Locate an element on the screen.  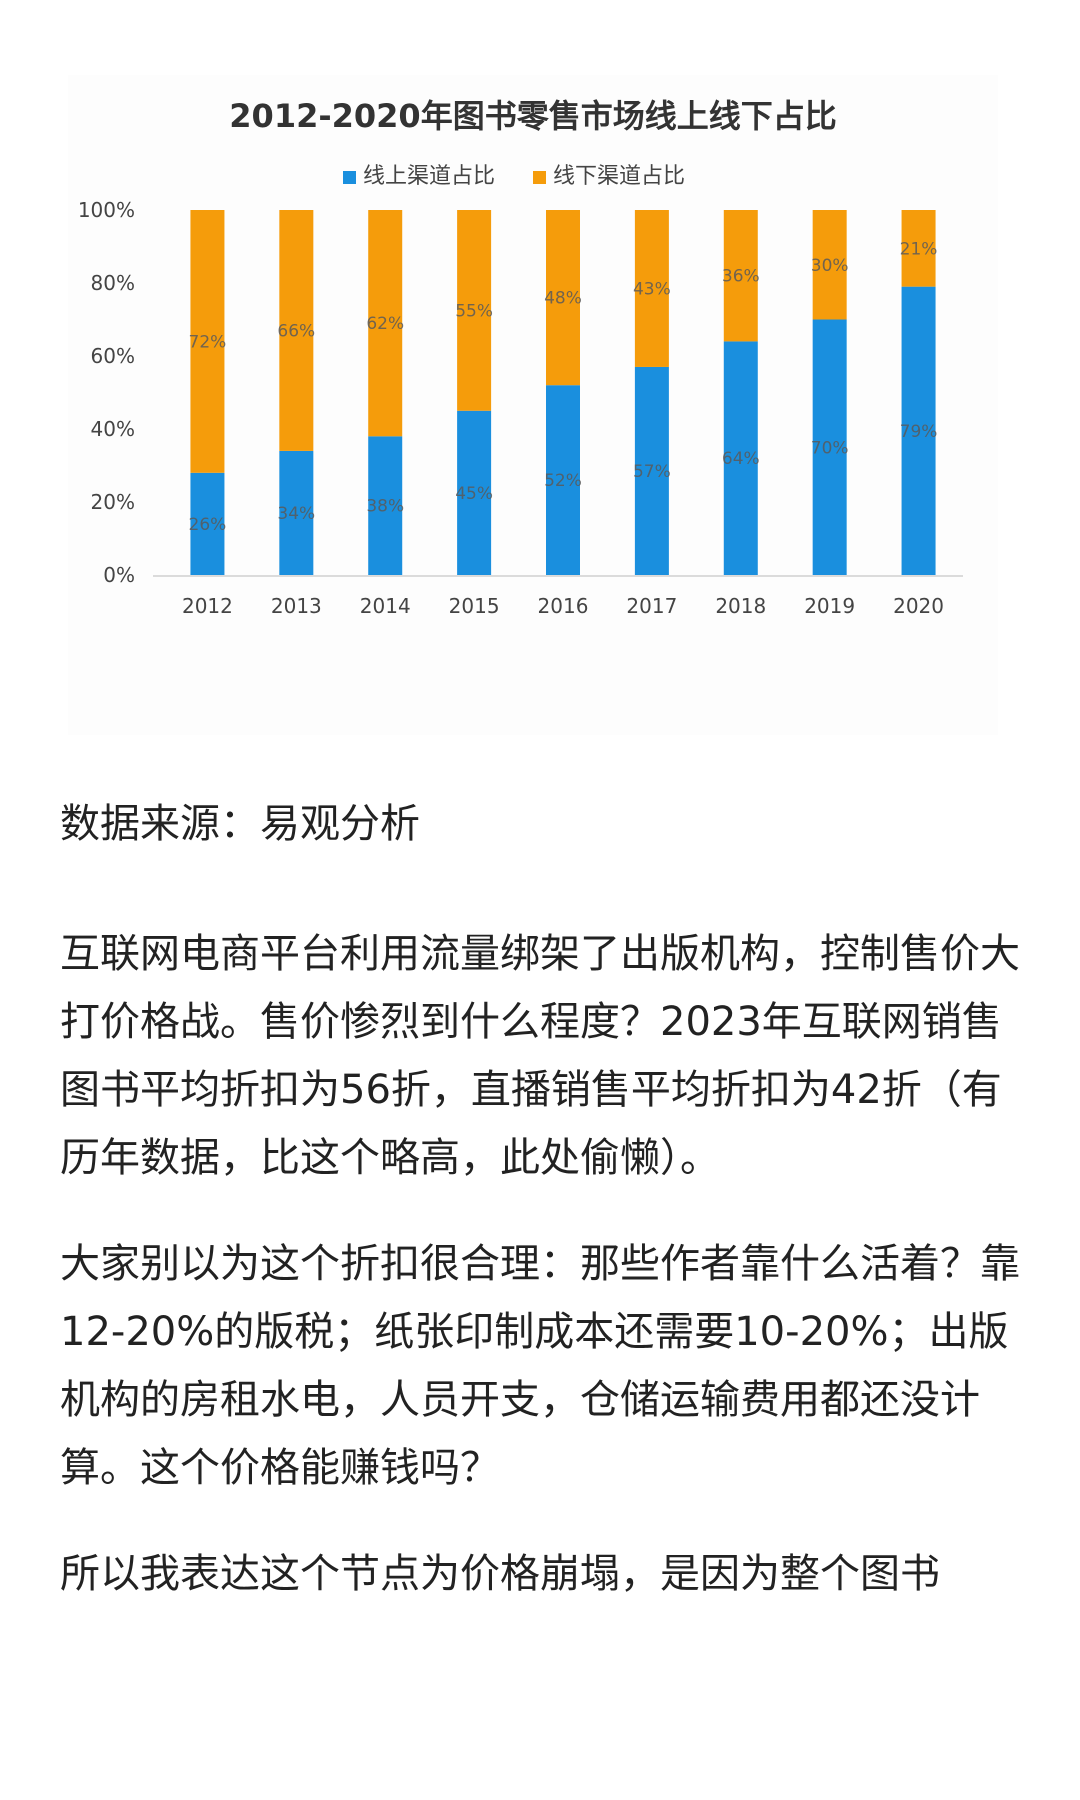
data-label: 79% is located at coordinates (919, 432).